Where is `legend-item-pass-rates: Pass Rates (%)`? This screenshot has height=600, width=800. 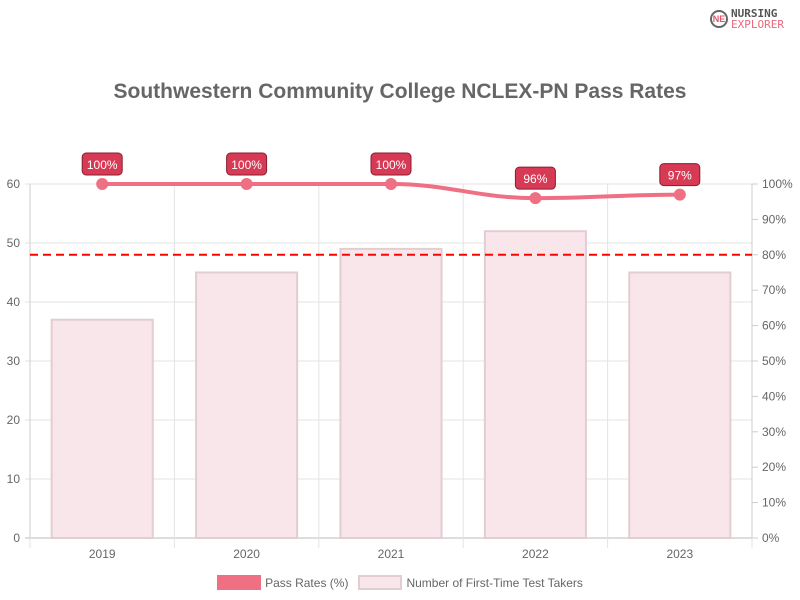
legend-item-pass-rates: Pass Rates (%) is located at coordinates (282, 582).